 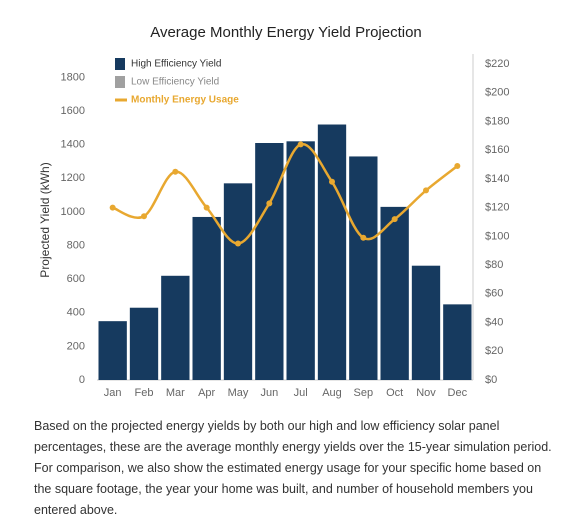 I want to click on chart-title: Average Monthly Energy Yield Projection, so click(x=286, y=32).